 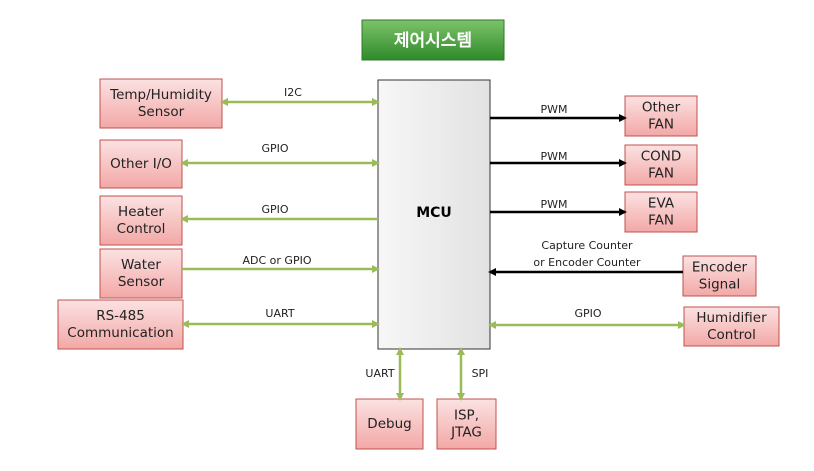 What do you see at coordinates (277, 260) in the screenshot?
I see `edge-label: ADC or GPIO` at bounding box center [277, 260].